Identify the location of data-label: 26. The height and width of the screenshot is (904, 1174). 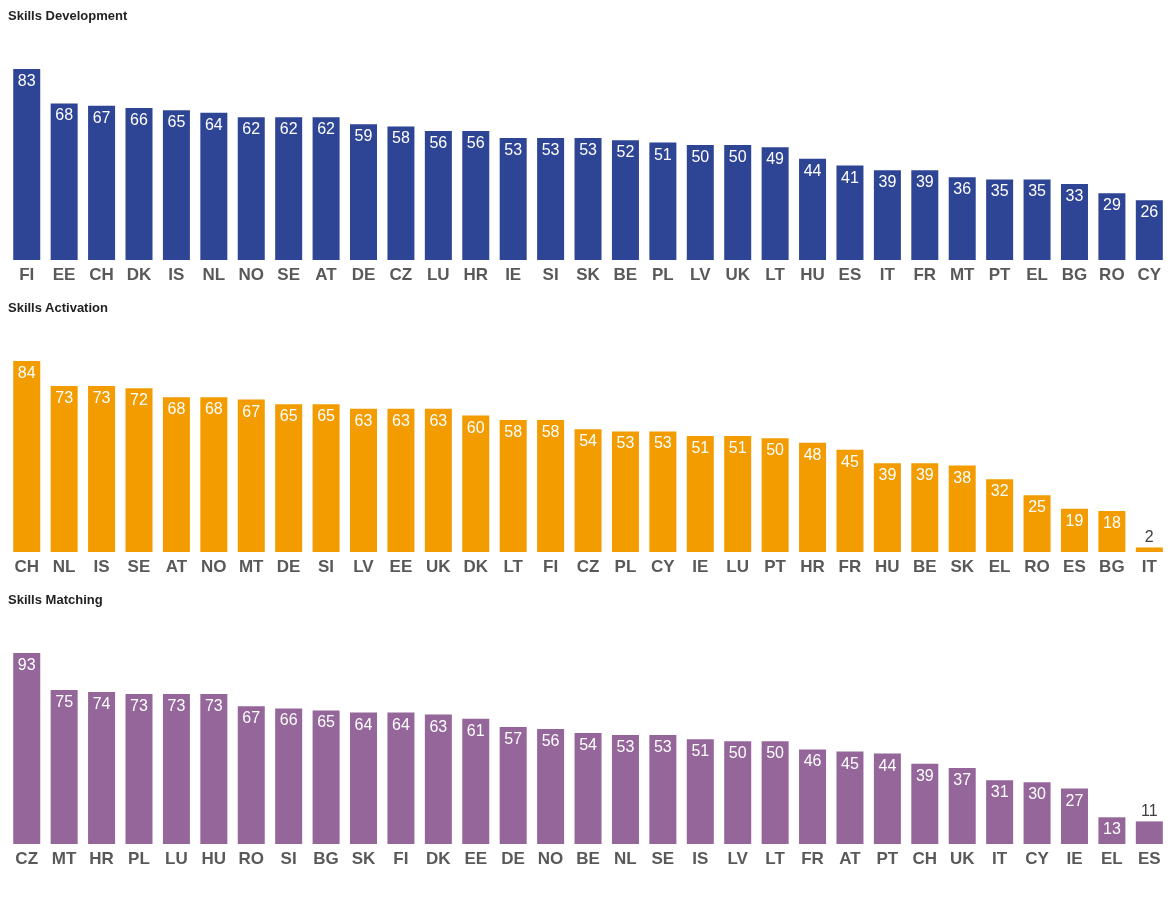
(1149, 212).